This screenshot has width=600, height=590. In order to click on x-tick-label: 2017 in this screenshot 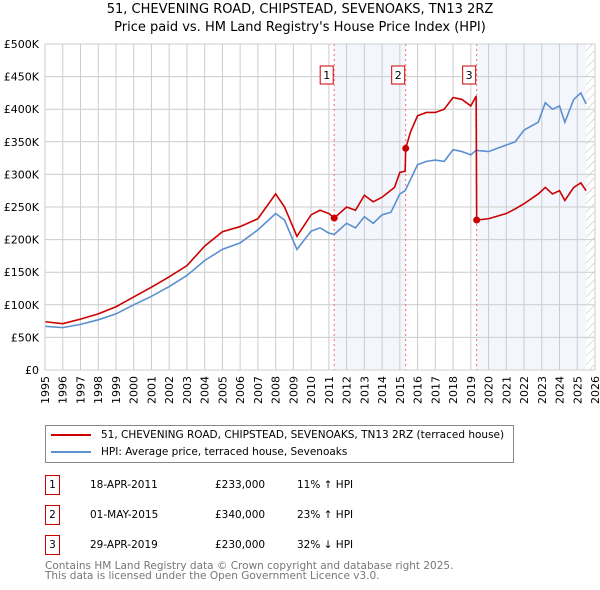, I will do `click(435, 390)`.